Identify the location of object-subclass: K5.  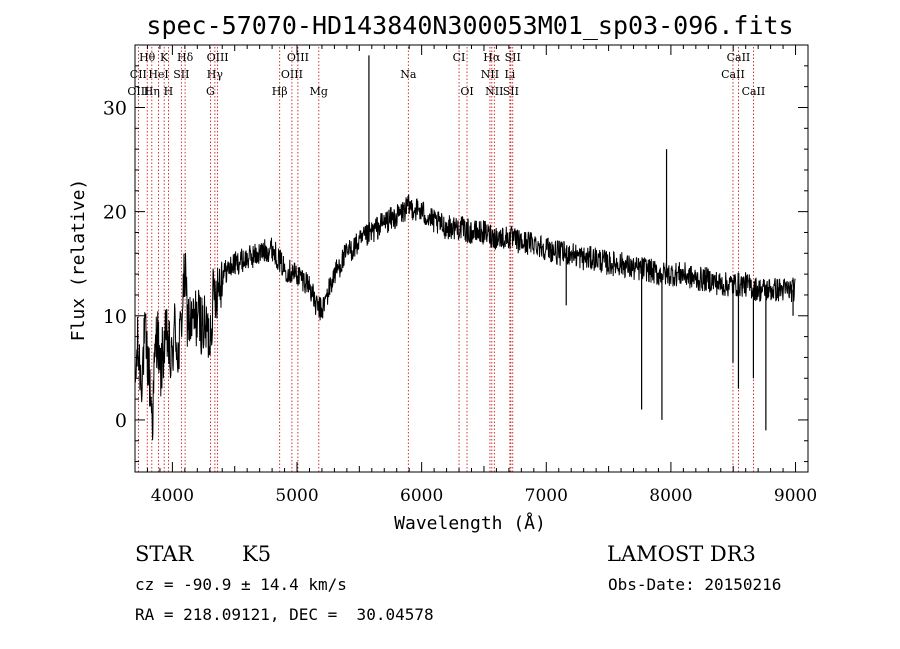
(256, 554).